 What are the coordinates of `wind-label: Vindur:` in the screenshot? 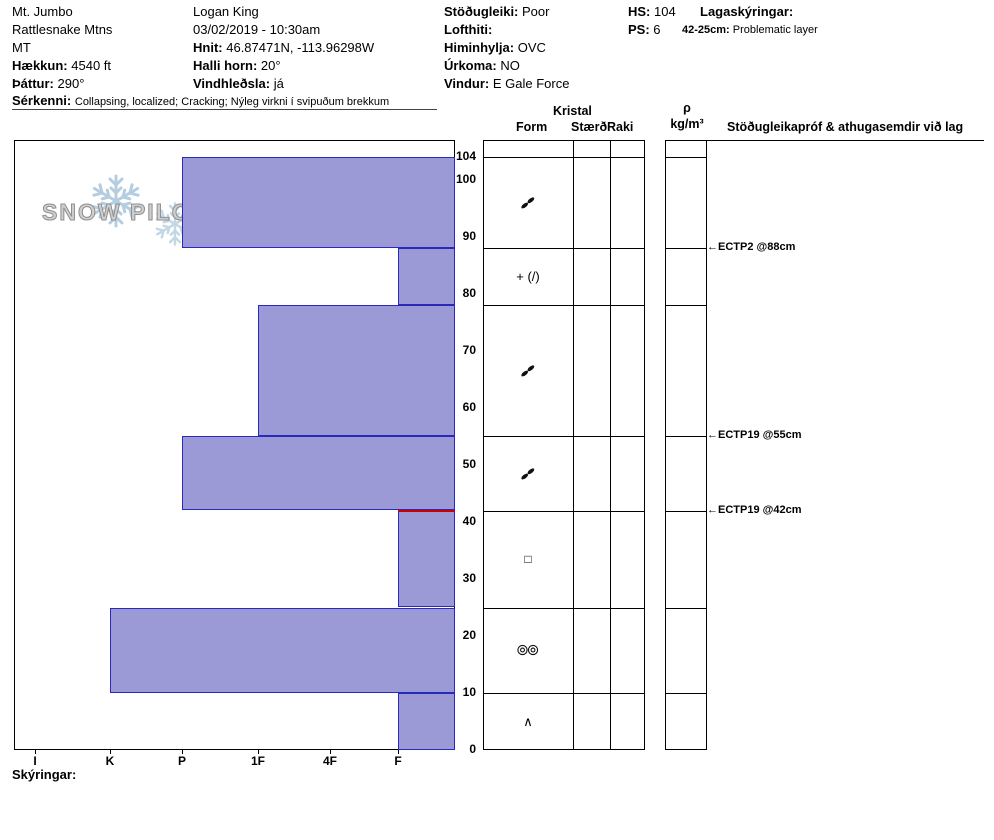 It's located at (467, 83).